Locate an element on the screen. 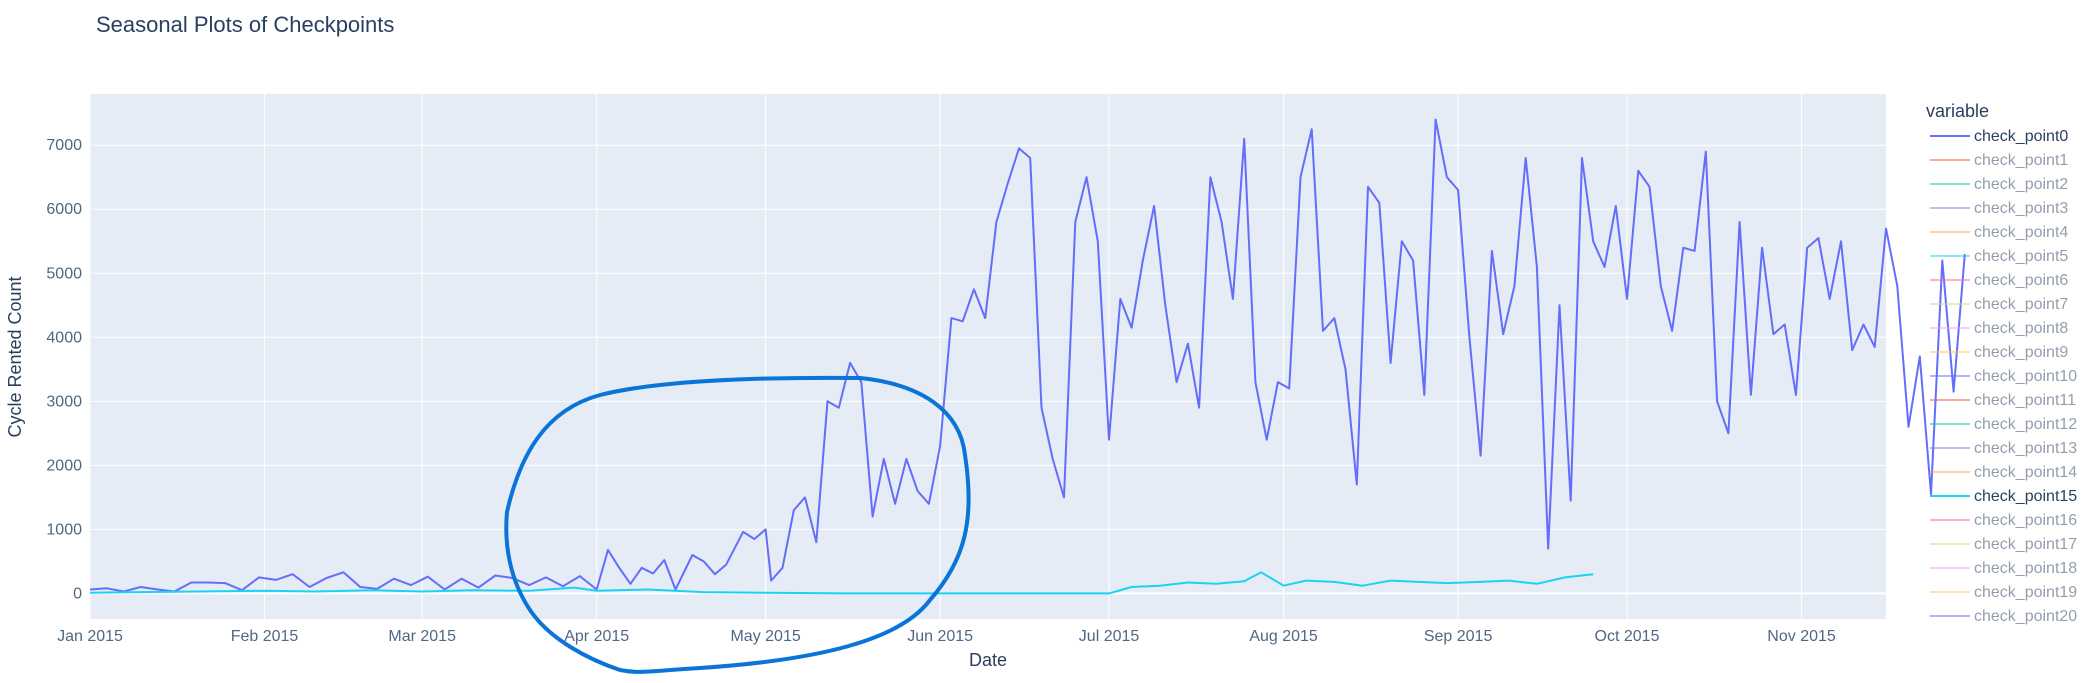 The width and height of the screenshot is (2088, 683). legend-label: check_point20 is located at coordinates (2025, 616).